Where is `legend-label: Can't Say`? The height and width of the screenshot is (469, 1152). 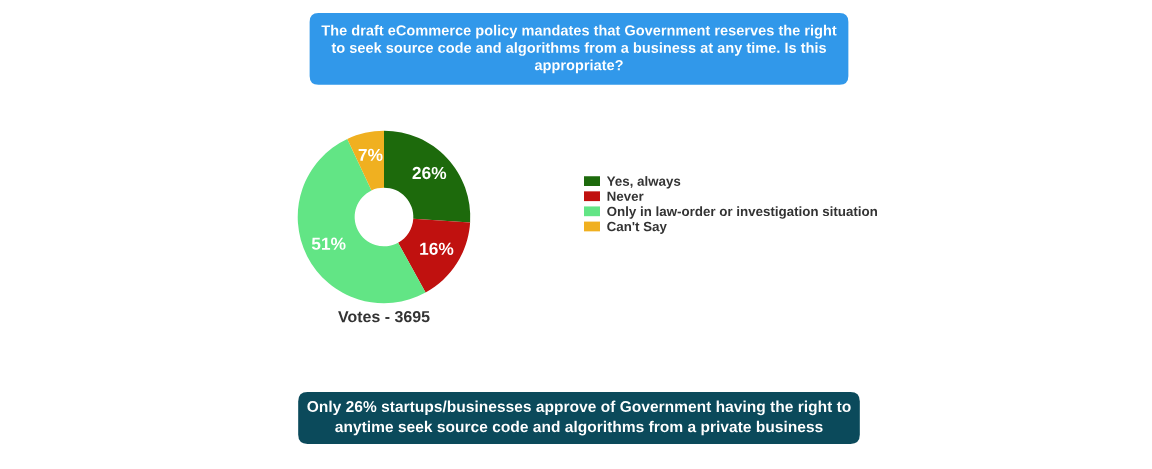
legend-label: Can't Say is located at coordinates (637, 227).